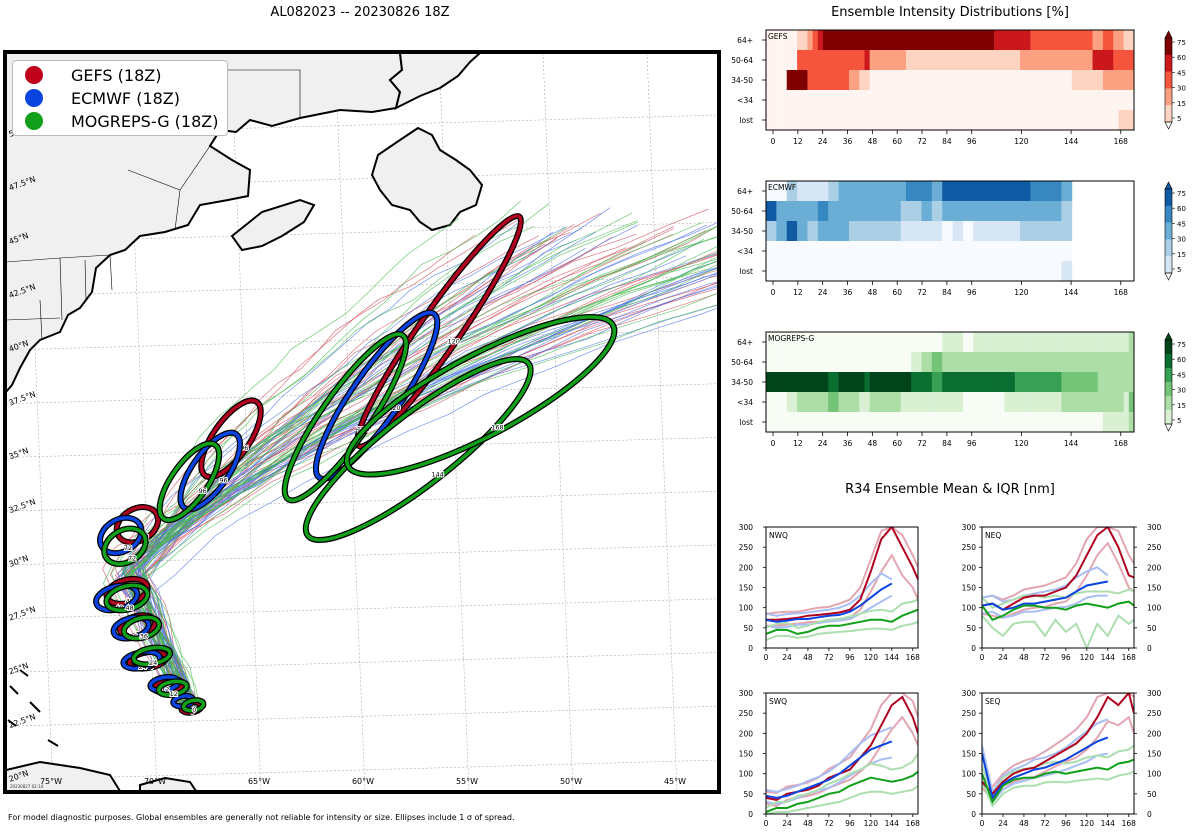 This screenshot has width=1200, height=840. Describe the element at coordinates (1168, 185) in the screenshot. I see `colorbar-top-arrow` at that location.